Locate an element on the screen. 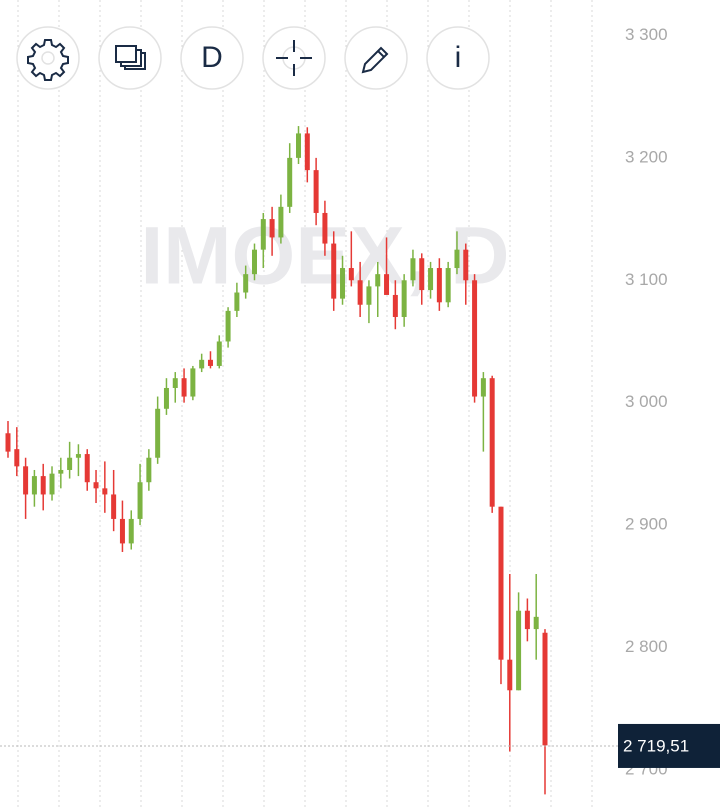 The height and width of the screenshot is (809, 720). button-label: D is located at coordinates (212, 57).